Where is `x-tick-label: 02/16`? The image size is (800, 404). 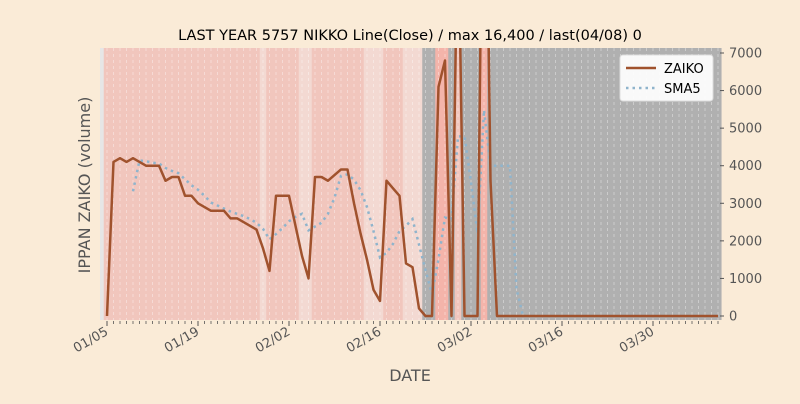
x-tick-label: 02/16 is located at coordinates (364, 340).